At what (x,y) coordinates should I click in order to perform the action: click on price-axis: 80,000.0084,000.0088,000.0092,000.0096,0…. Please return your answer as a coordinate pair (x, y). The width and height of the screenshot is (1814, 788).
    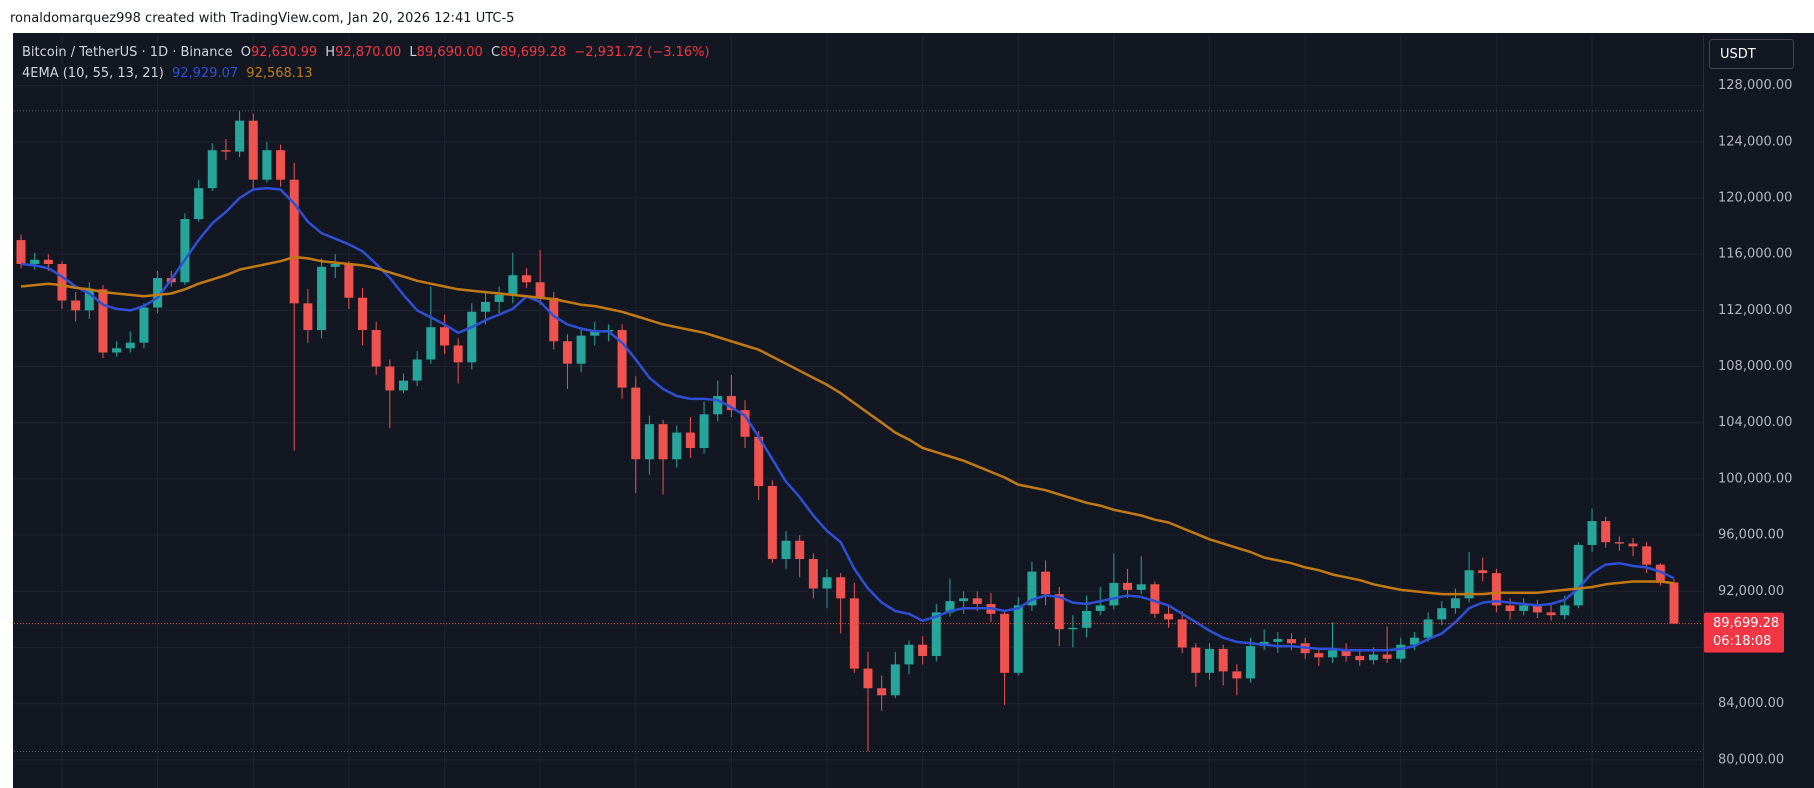
    Looking at the image, I should click on (1748, 422).